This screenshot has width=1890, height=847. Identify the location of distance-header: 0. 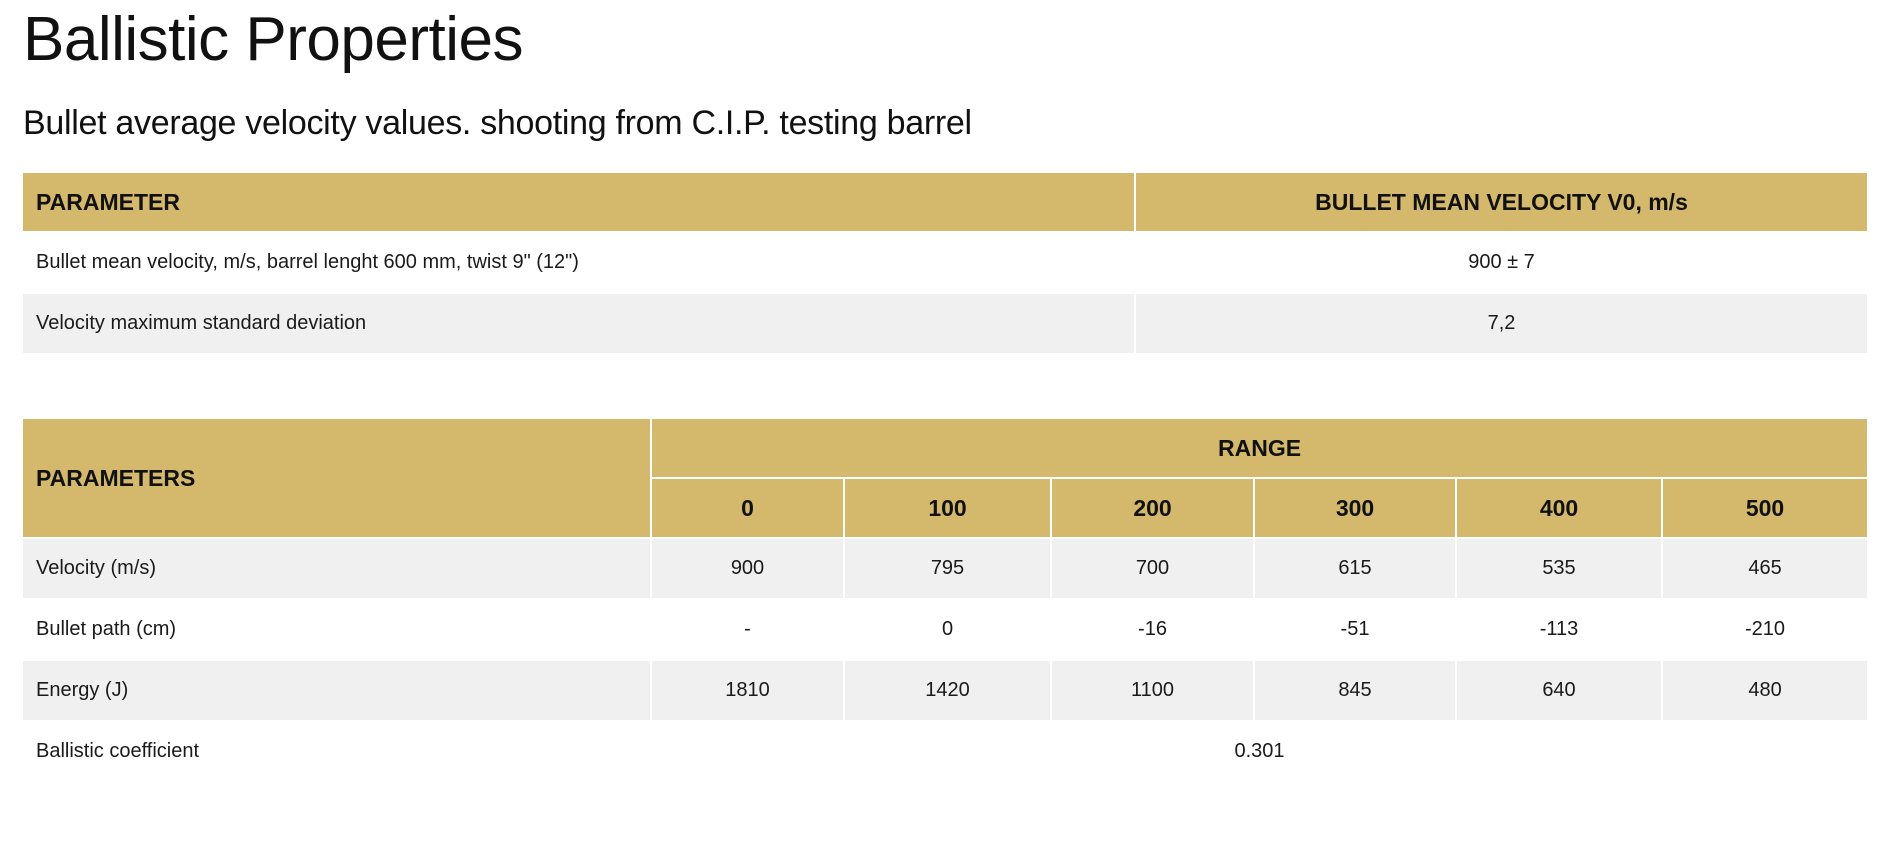
(748, 508).